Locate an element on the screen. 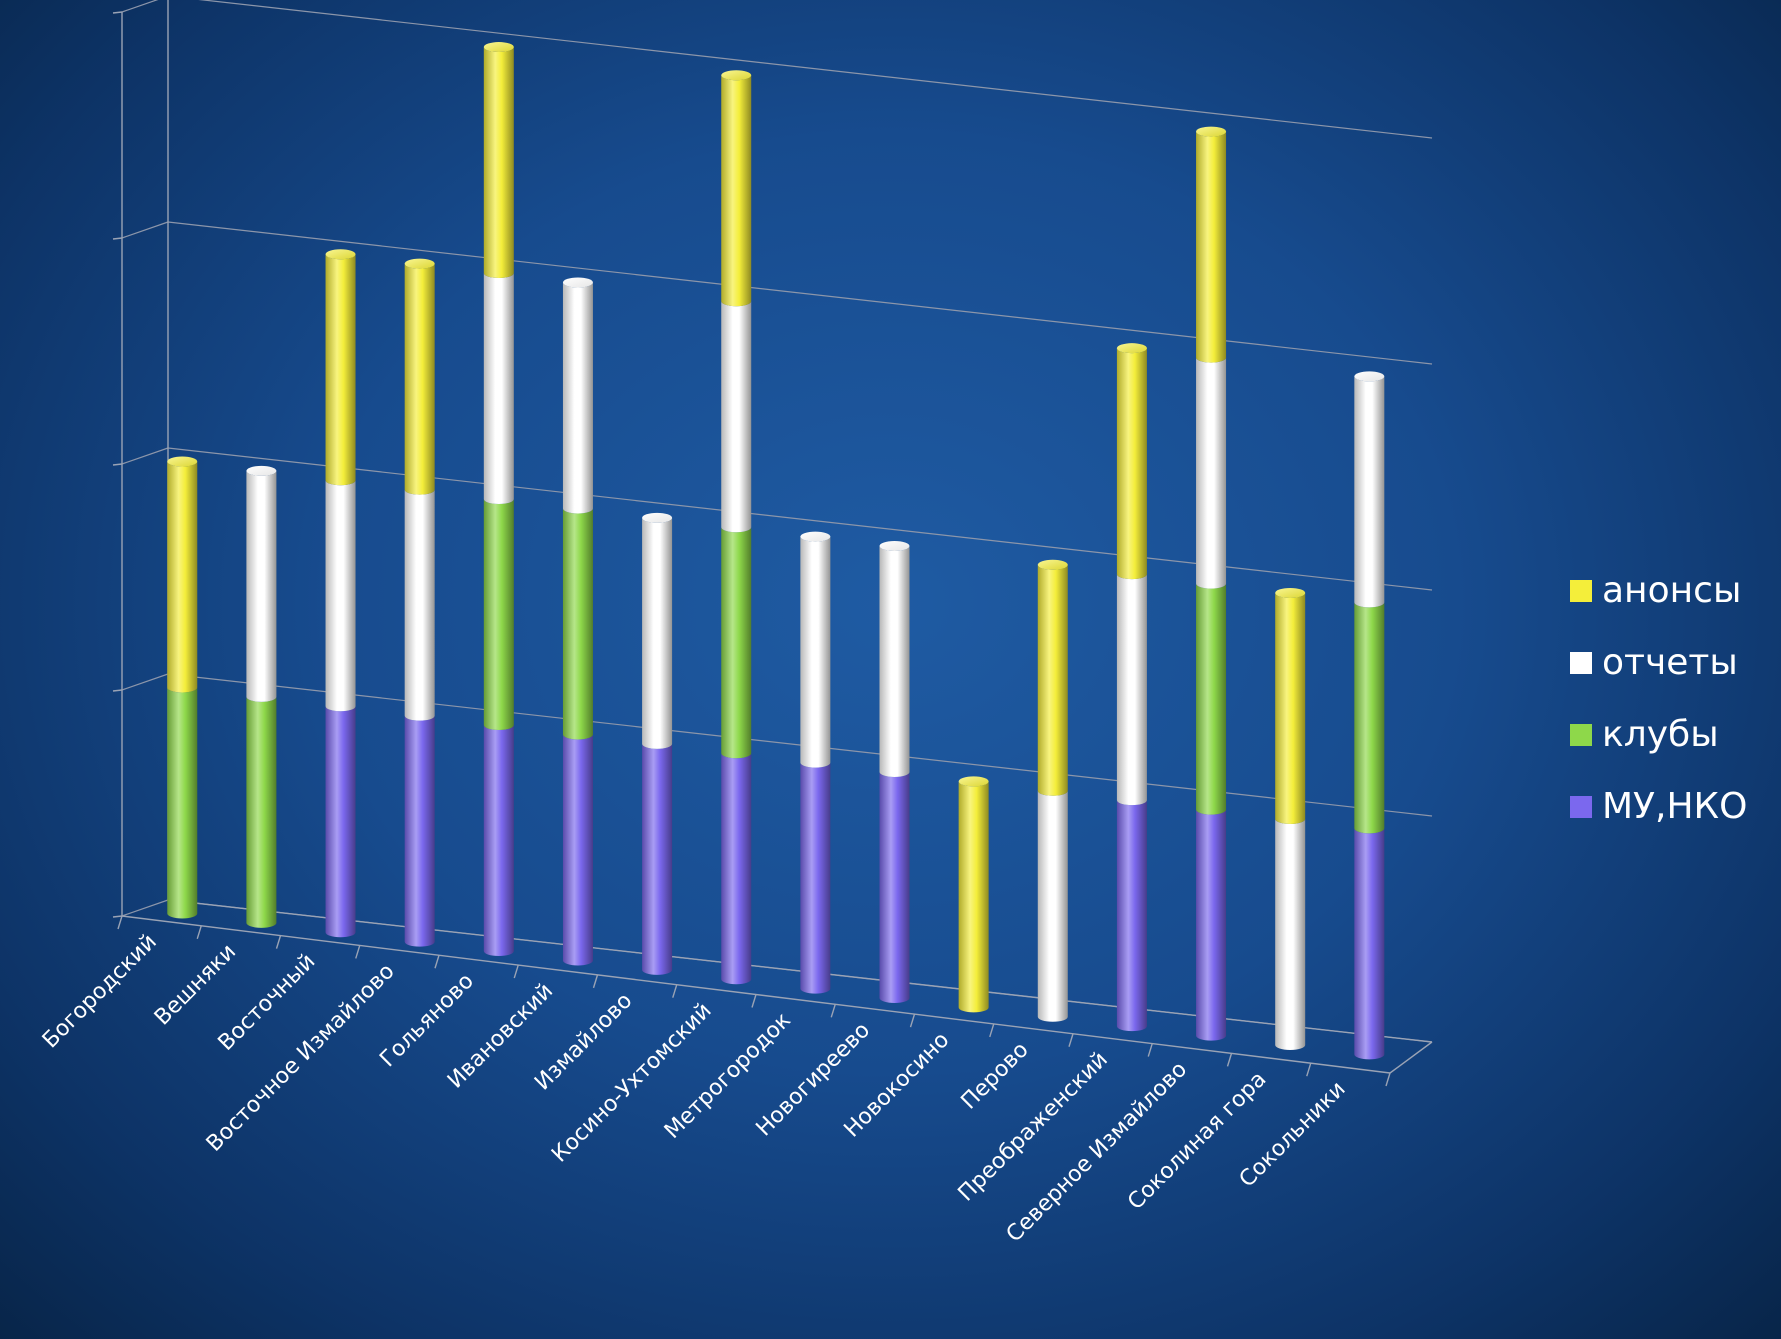 This screenshot has width=1781, height=1339. x-tick-label-вешняки-1: Вешняки is located at coordinates (195, 984).